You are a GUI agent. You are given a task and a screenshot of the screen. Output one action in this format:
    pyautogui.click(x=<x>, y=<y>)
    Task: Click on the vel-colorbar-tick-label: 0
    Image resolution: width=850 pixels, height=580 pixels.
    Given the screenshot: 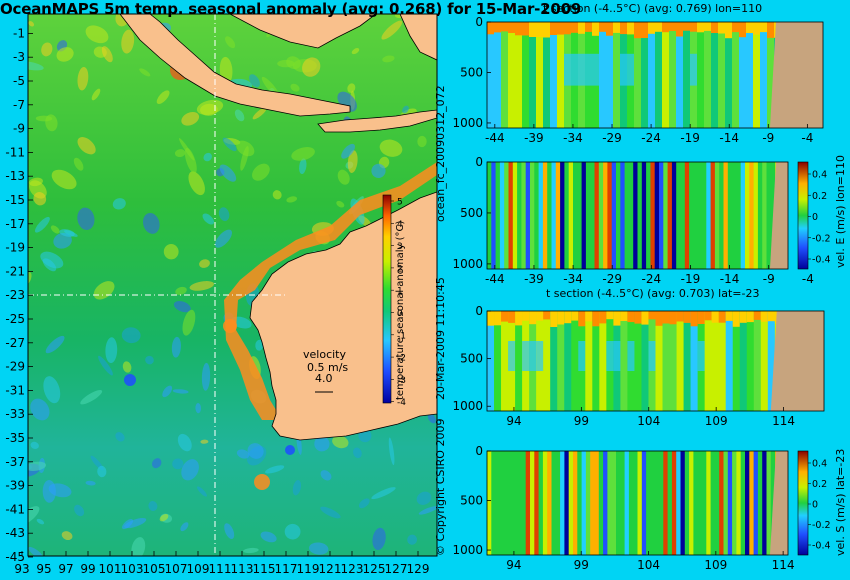 What is the action you would take?
    pyautogui.click(x=815, y=217)
    